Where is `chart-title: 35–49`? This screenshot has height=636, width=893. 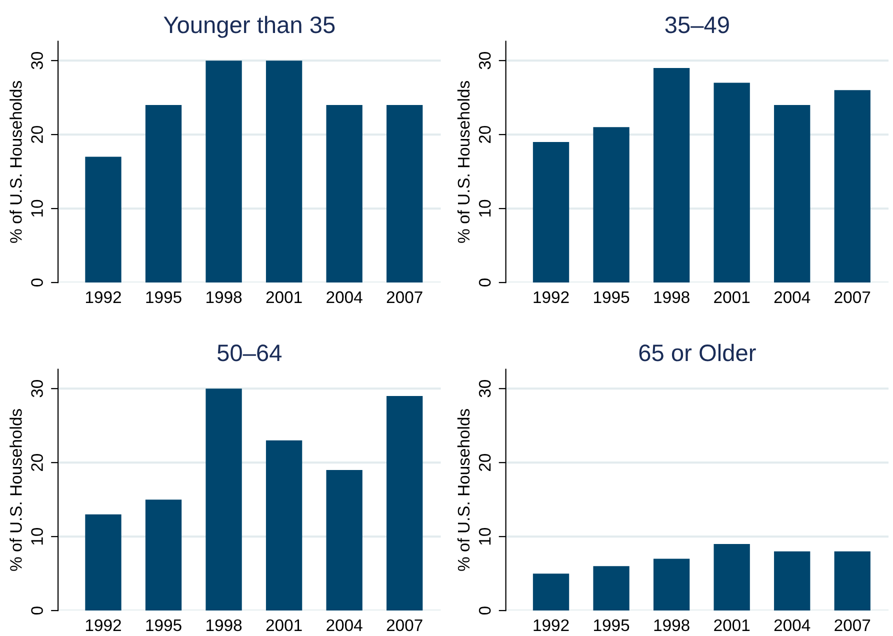 chart-title: 35–49 is located at coordinates (697, 25).